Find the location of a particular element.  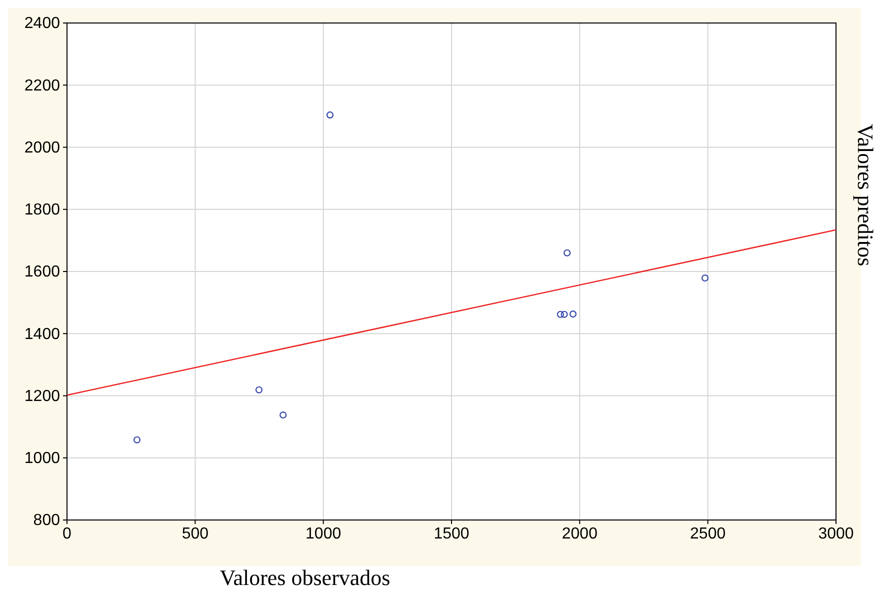

x-tick-label: 3000 is located at coordinates (836, 533).